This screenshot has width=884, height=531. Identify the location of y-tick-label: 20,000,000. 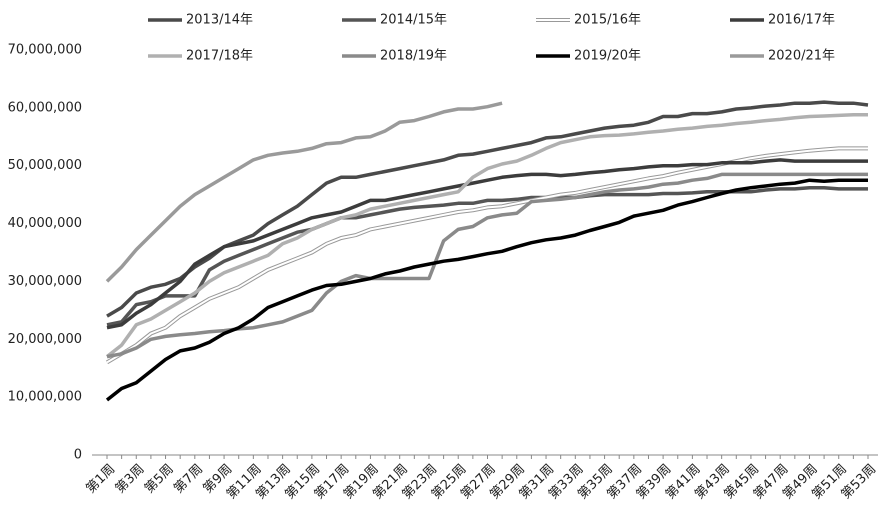
(45, 339).